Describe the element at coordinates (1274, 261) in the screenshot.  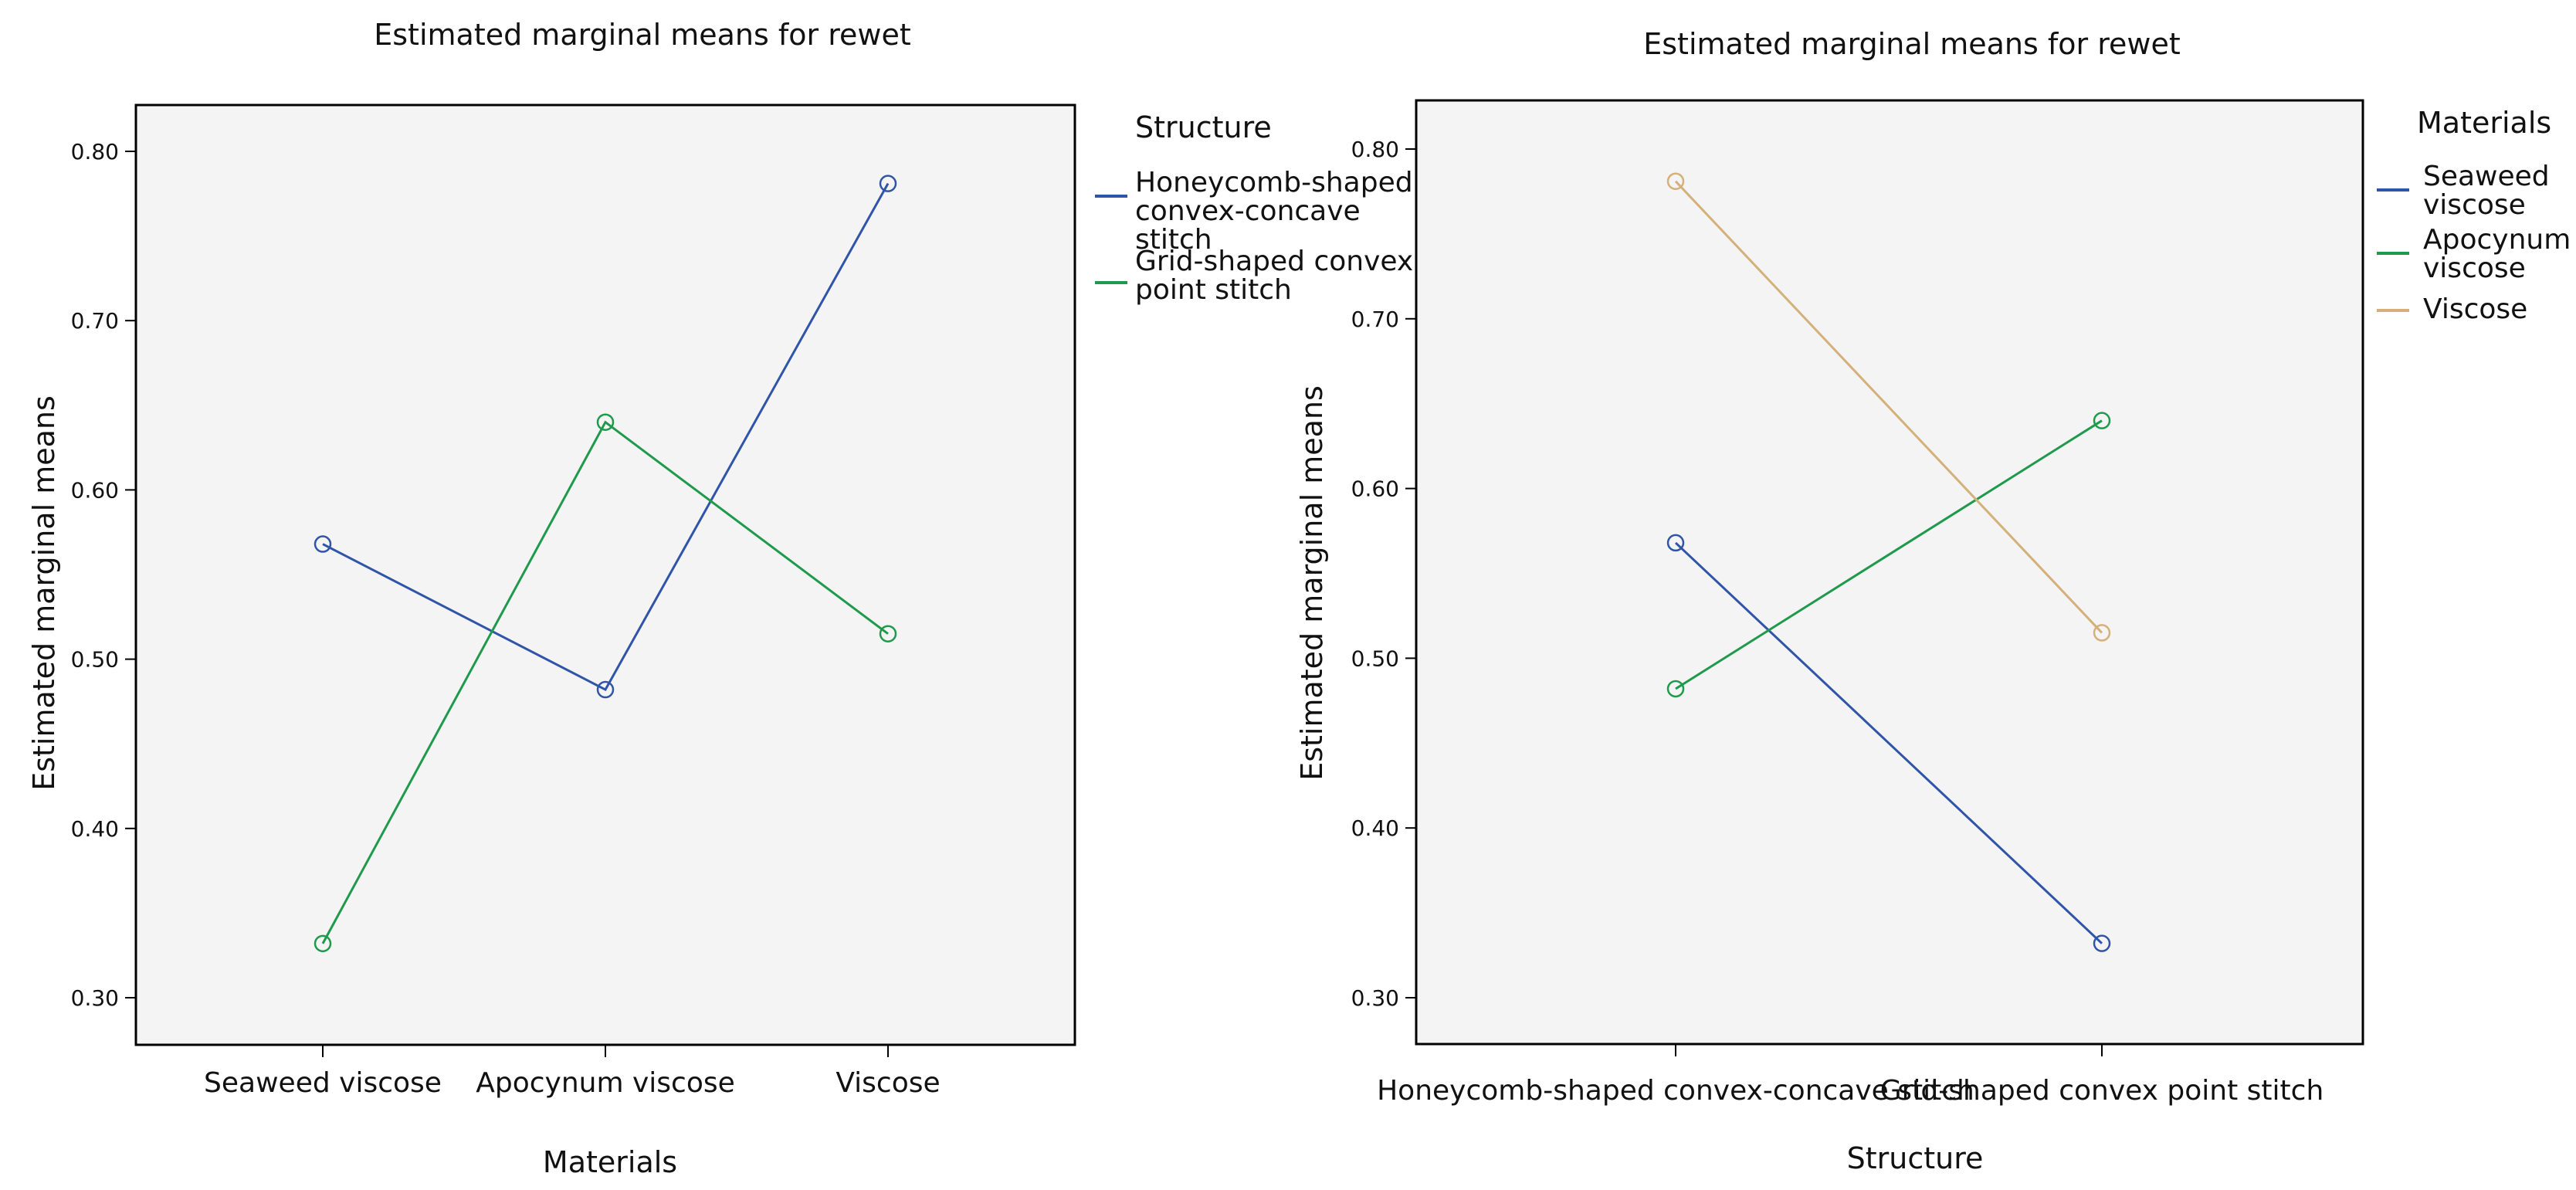
I see `chart-1-legend-label: Grid-shaped convex` at that location.